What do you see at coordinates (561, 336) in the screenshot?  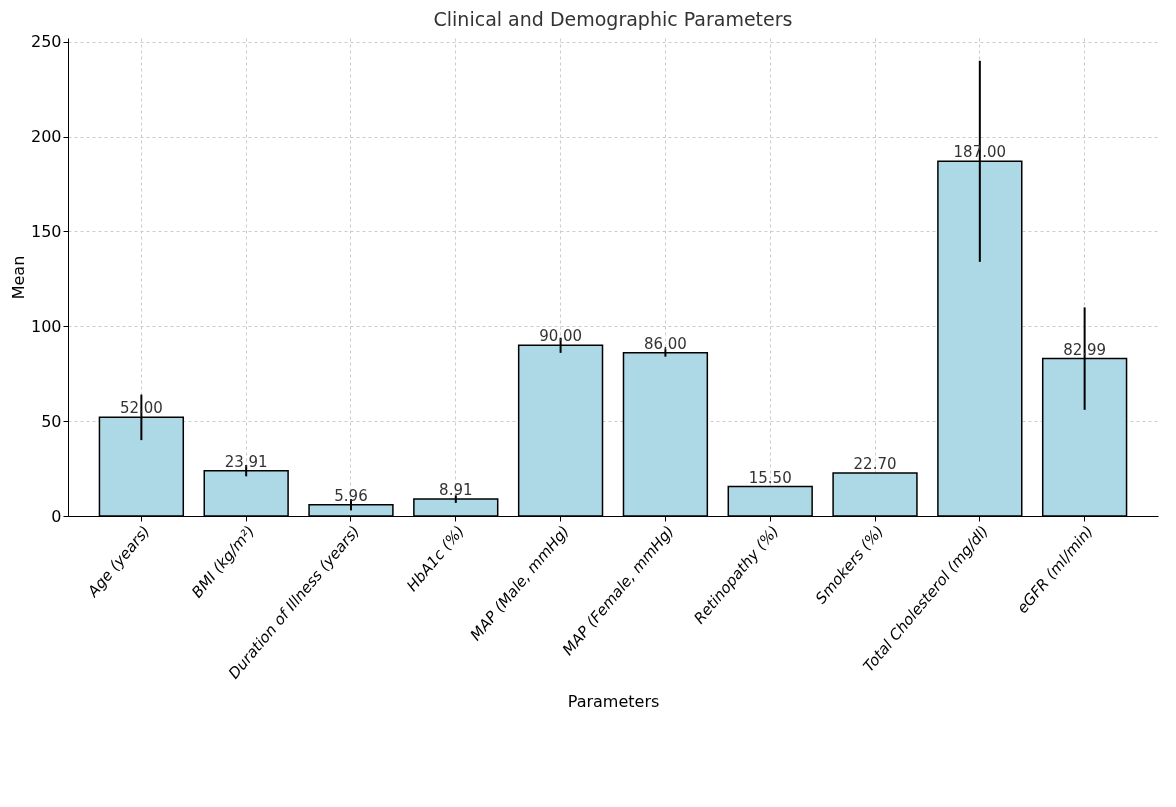 I see `data-label: 90.00` at bounding box center [561, 336].